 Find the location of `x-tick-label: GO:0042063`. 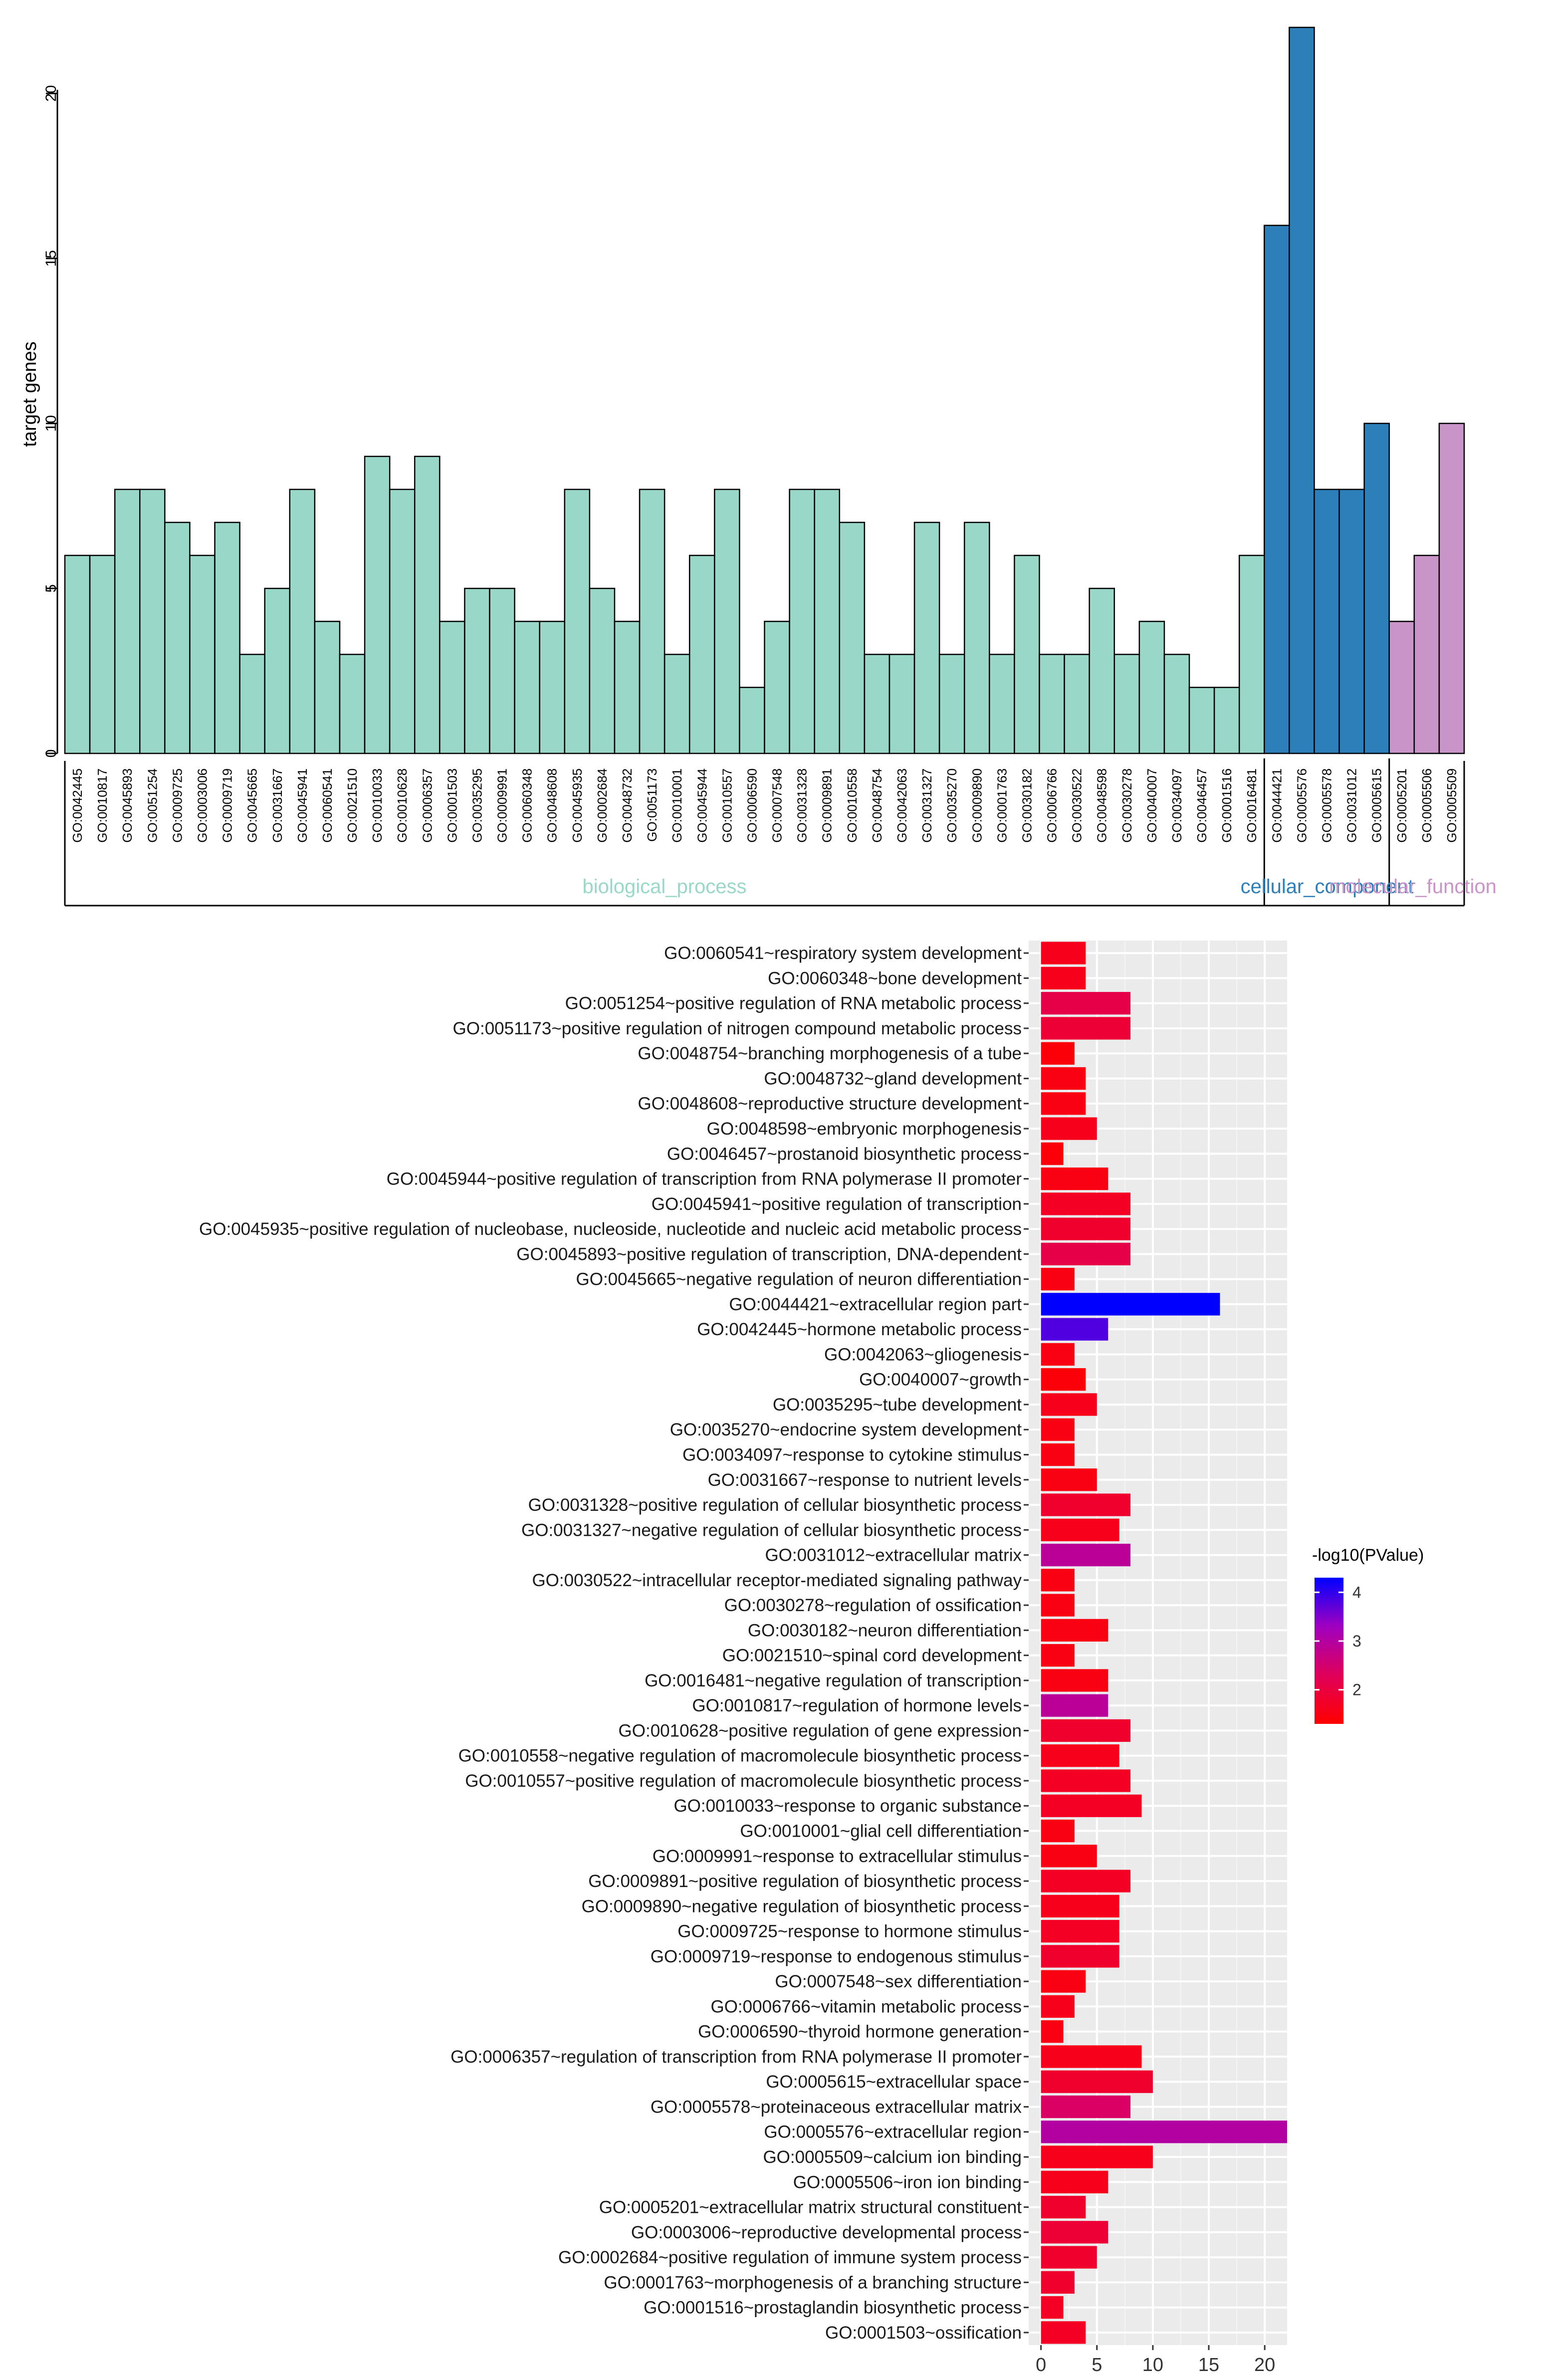

x-tick-label: GO:0042063 is located at coordinates (901, 805).